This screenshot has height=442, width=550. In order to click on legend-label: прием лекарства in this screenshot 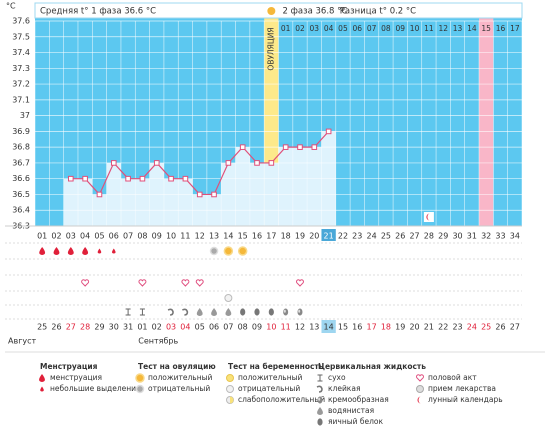, I will do `click(462, 388)`.